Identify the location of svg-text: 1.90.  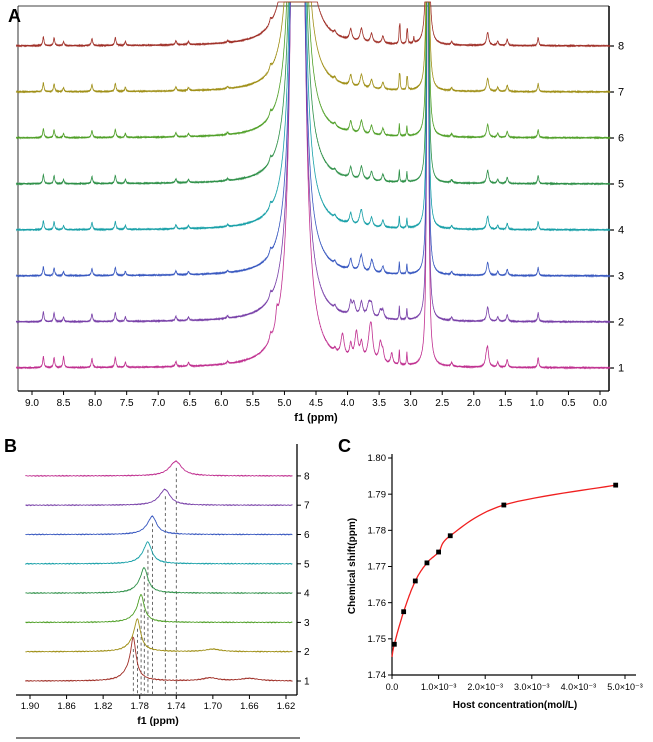
(30, 706).